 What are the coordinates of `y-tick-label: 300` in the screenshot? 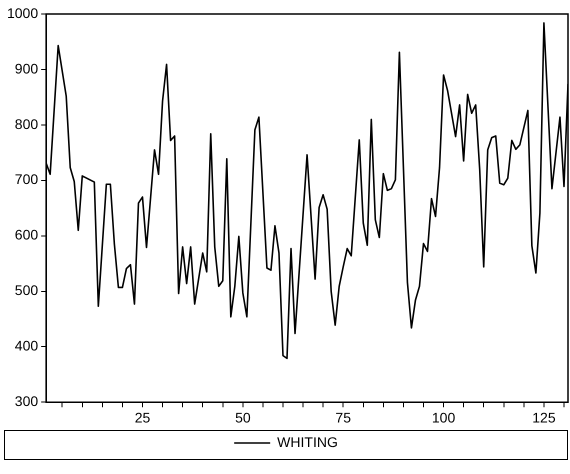 It's located at (26, 401).